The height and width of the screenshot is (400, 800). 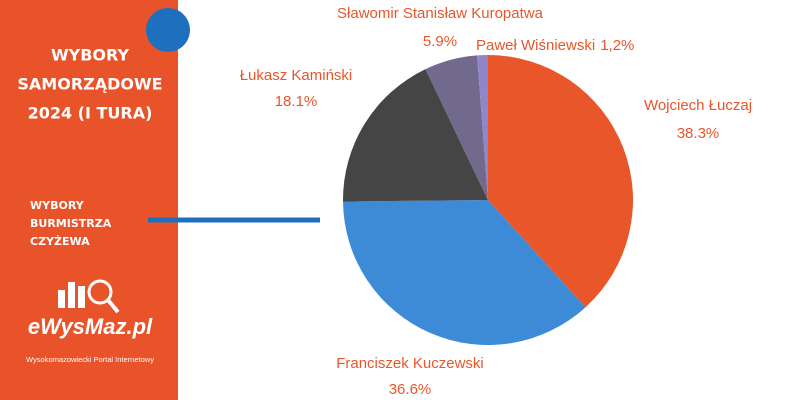 I want to click on heading: 2024 (I TURA), so click(x=90, y=113).